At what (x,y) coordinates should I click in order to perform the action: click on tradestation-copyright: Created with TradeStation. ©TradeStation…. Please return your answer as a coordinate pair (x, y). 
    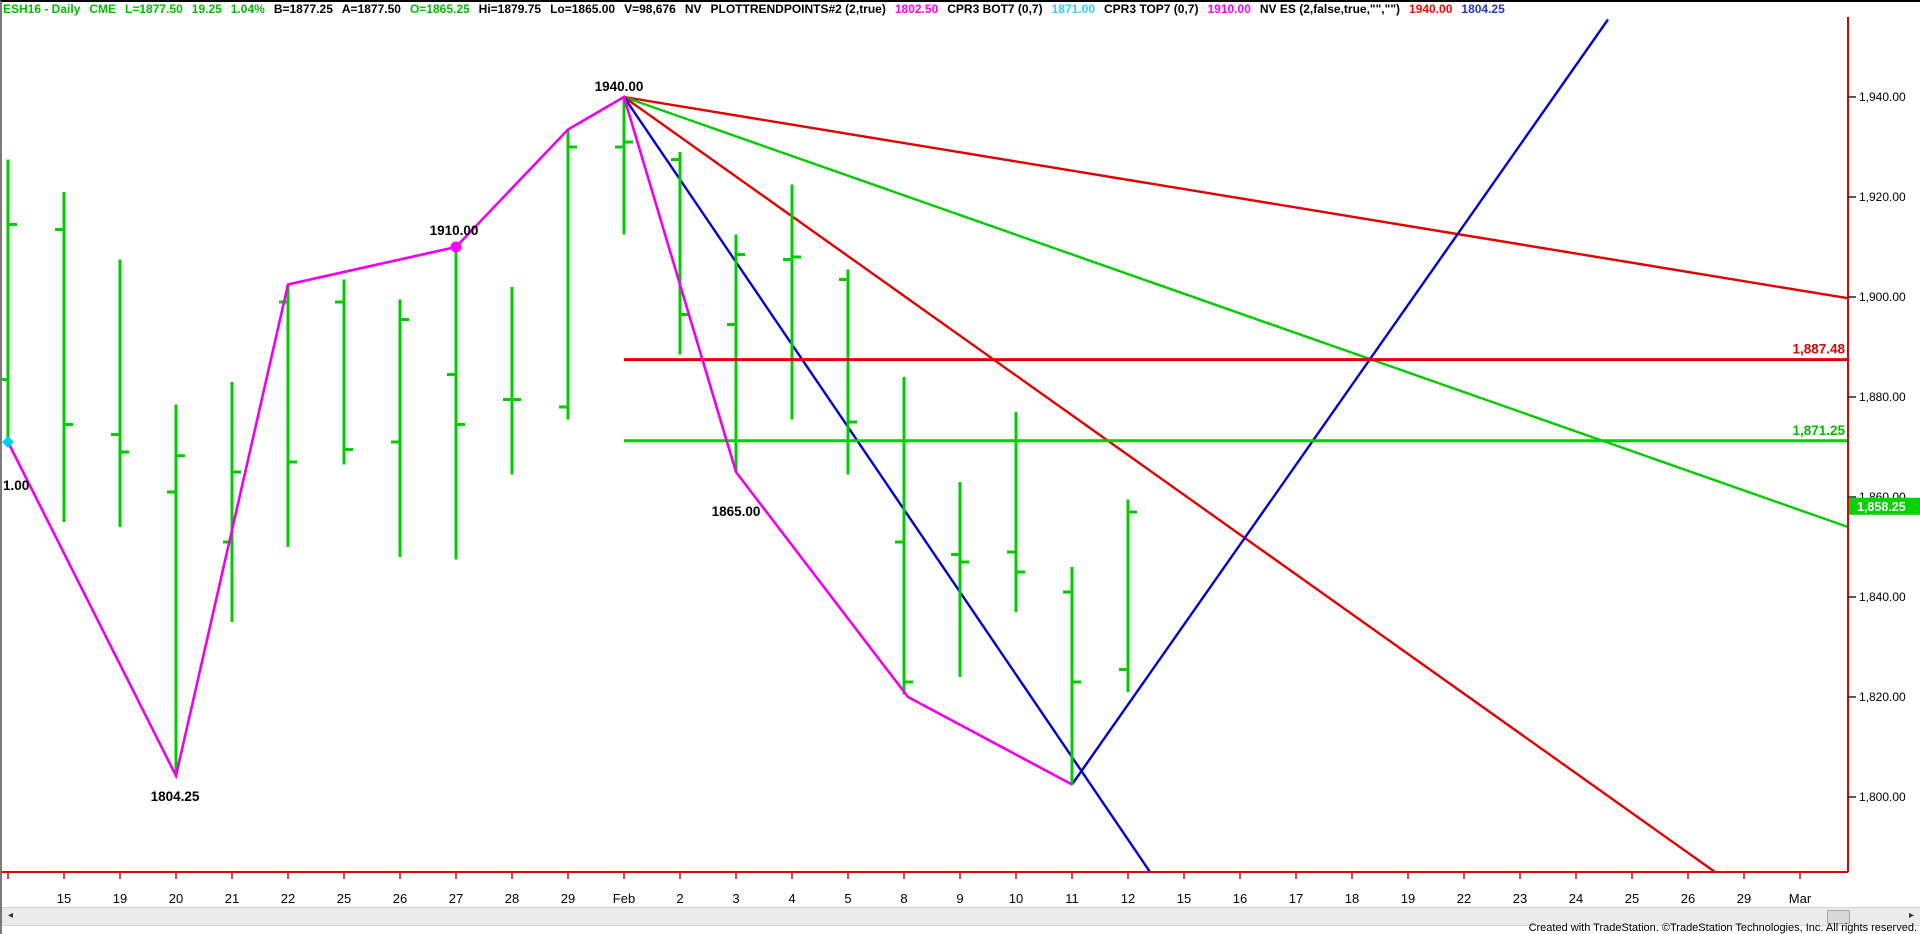
    Looking at the image, I should click on (1722, 928).